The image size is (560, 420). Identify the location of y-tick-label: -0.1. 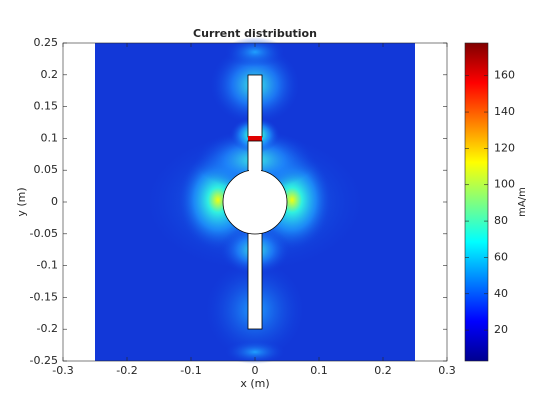
(47, 265).